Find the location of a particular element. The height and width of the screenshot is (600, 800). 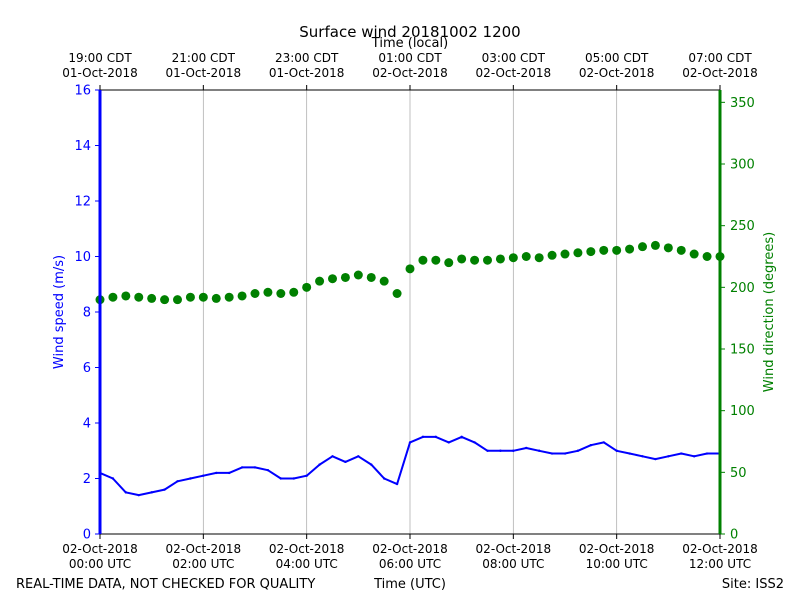

right-tick-label: 50 is located at coordinates (738, 473).